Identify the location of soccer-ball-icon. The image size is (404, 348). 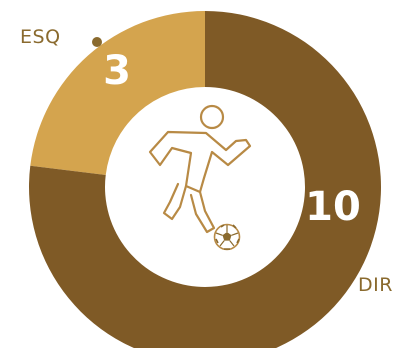
(227, 237).